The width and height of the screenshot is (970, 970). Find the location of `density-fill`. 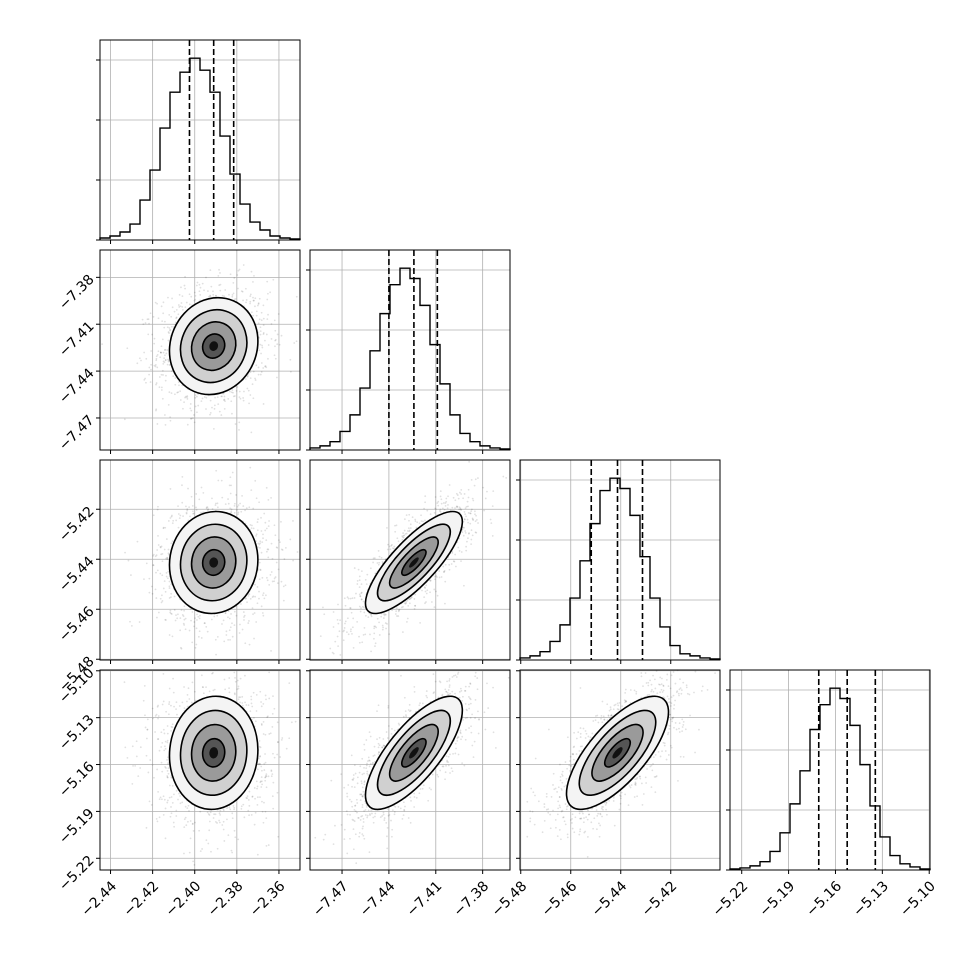

density-fill is located at coordinates (214, 346).